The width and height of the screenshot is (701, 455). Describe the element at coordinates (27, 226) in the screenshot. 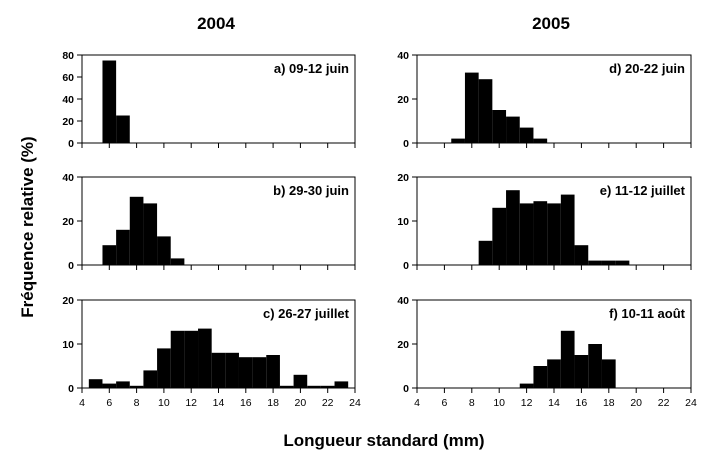

I see `y-axis-title: Fréquence relative (%)` at that location.